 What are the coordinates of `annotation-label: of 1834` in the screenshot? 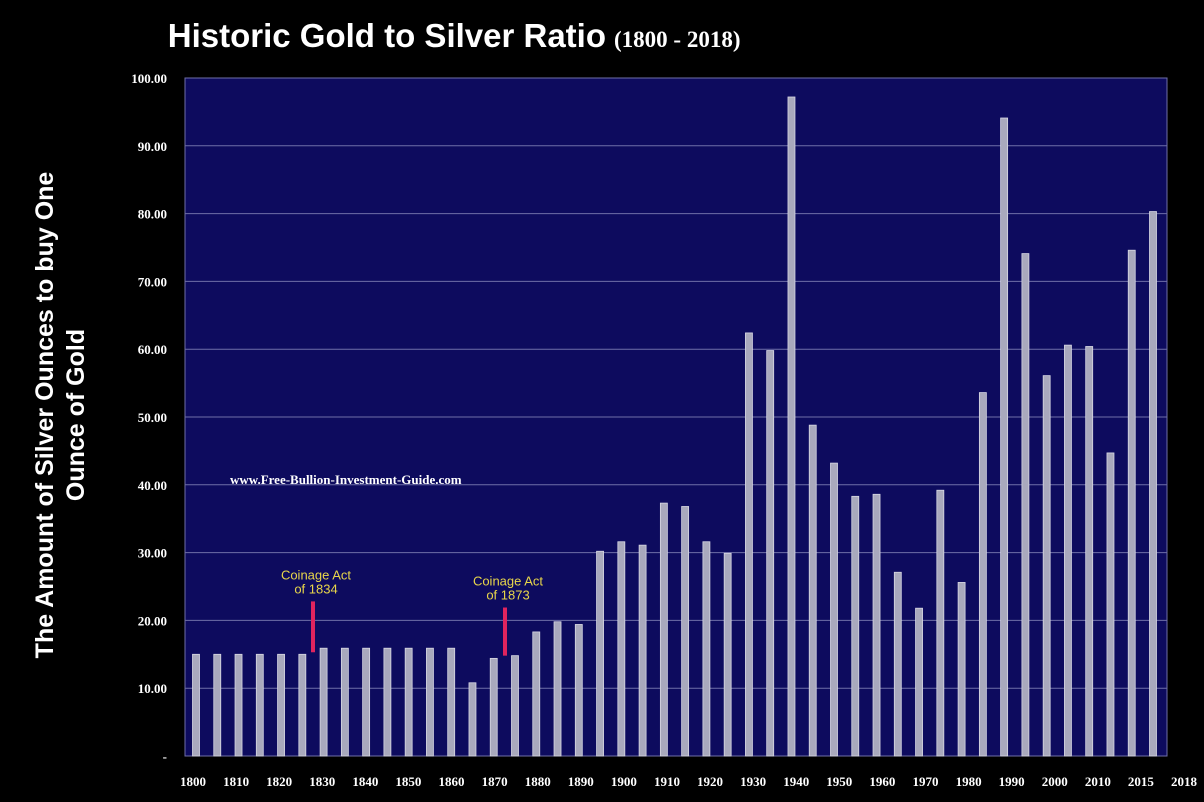 It's located at (315, 588).